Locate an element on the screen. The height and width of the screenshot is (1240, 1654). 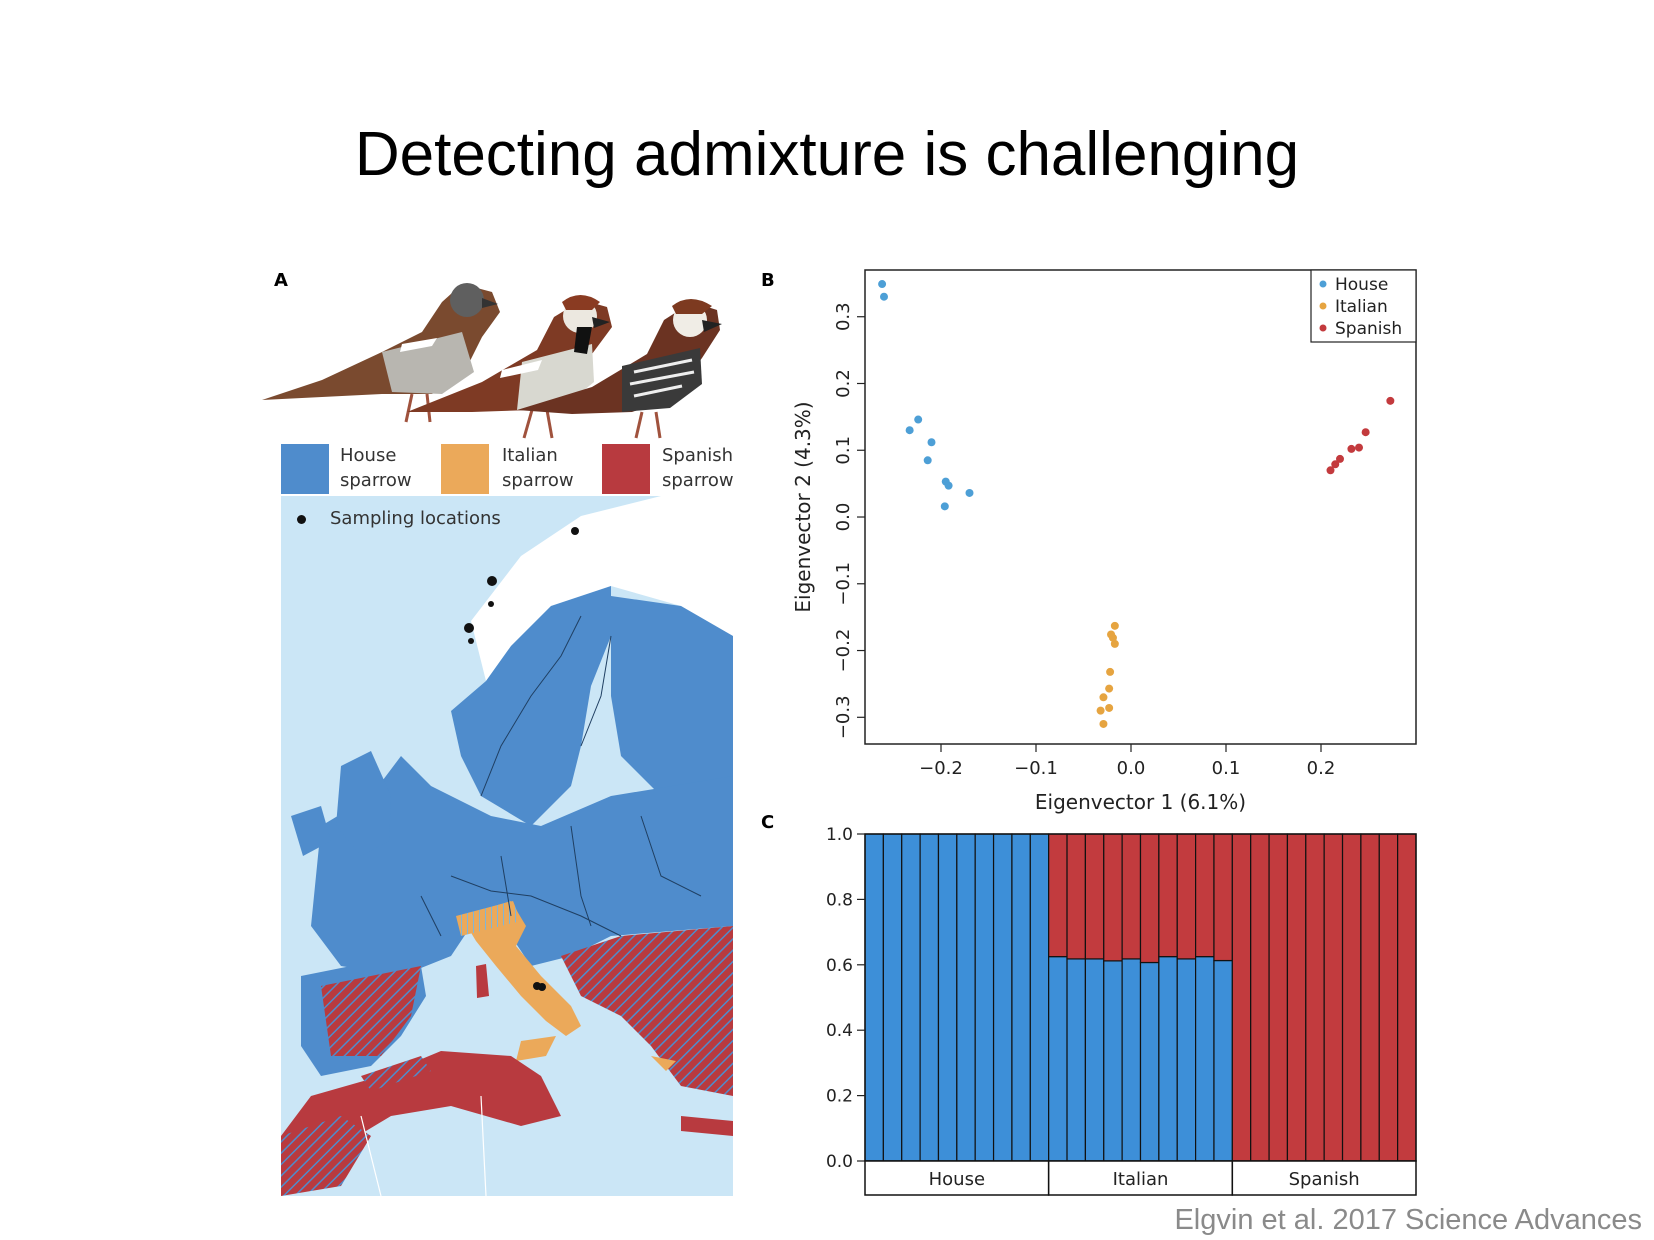
y-tick-label: −0.1 is located at coordinates (843, 584).